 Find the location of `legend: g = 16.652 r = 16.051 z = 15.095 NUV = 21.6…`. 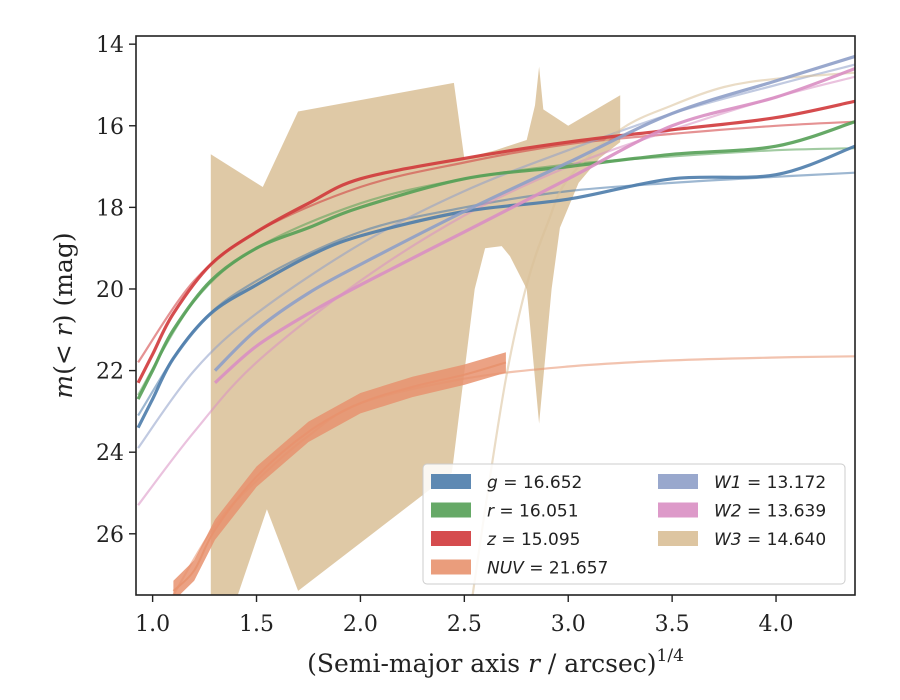

legend: g = 16.652 r = 16.051 z = 15.095 NUV = 21.6… is located at coordinates (634, 524).